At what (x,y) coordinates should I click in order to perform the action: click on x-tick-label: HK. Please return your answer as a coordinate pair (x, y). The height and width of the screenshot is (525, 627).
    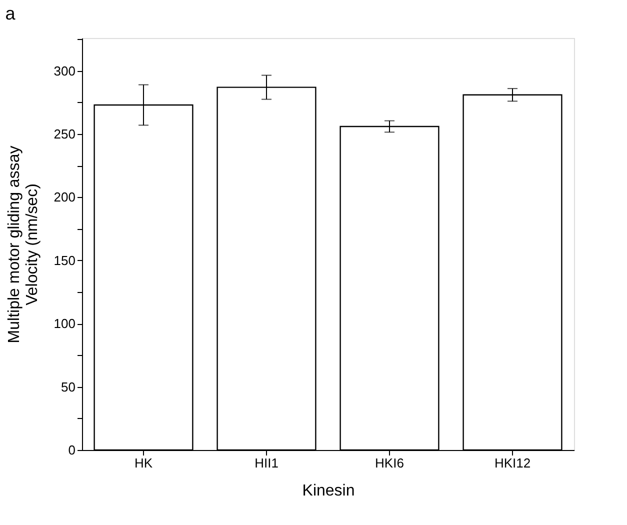
    Looking at the image, I should click on (143, 463).